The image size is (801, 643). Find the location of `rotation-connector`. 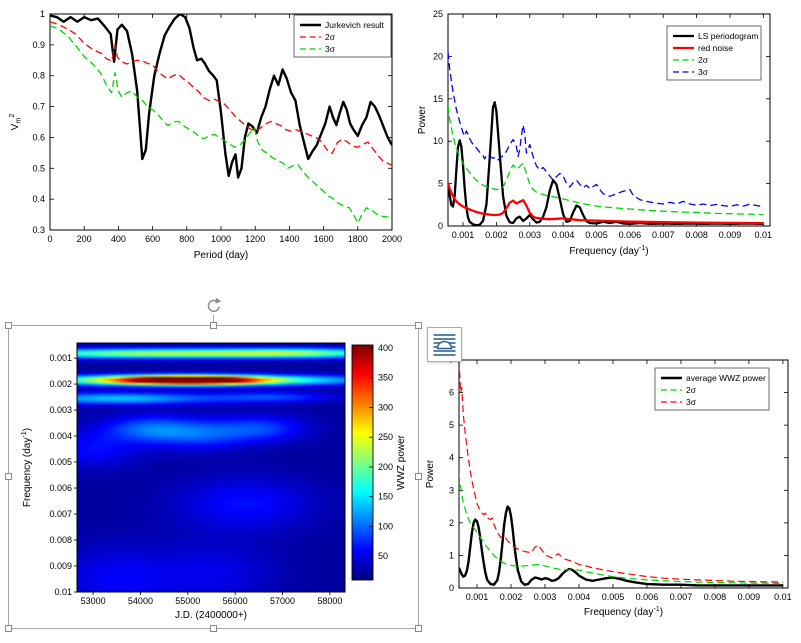

rotation-connector is located at coordinates (213, 320).